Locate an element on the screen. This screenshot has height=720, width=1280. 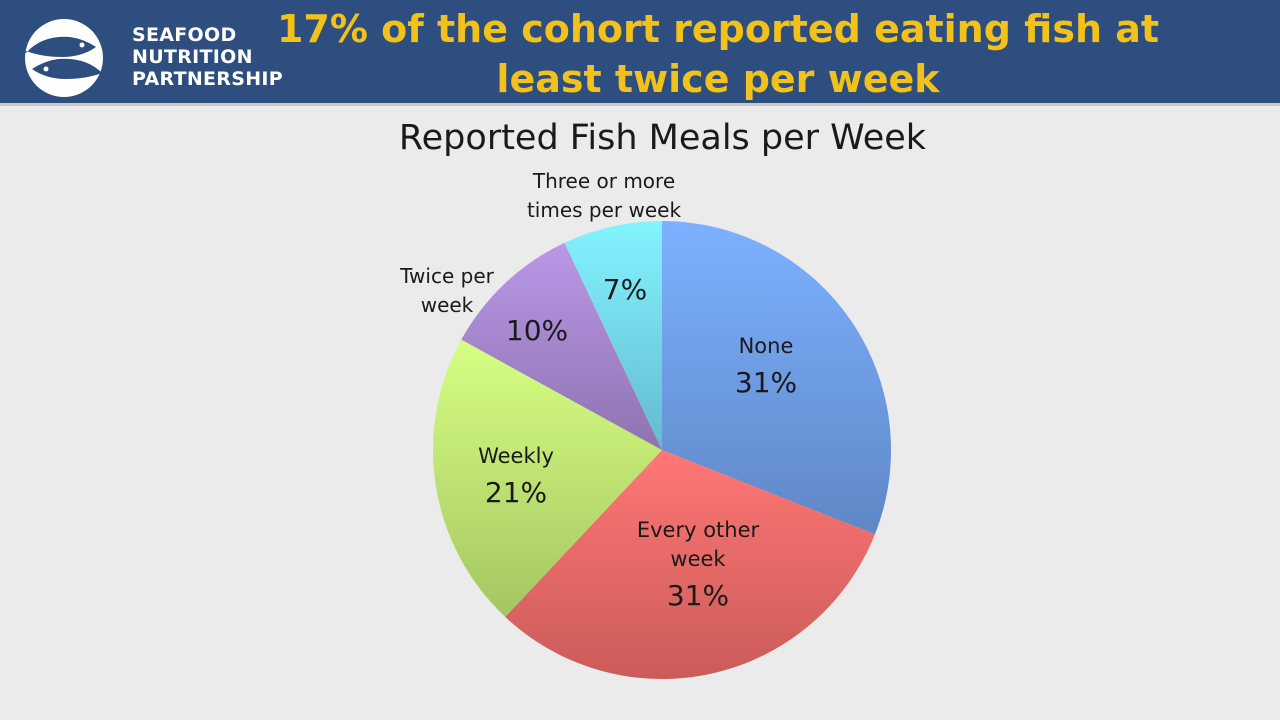
logo-line: SEAFOOD is located at coordinates (184, 35).